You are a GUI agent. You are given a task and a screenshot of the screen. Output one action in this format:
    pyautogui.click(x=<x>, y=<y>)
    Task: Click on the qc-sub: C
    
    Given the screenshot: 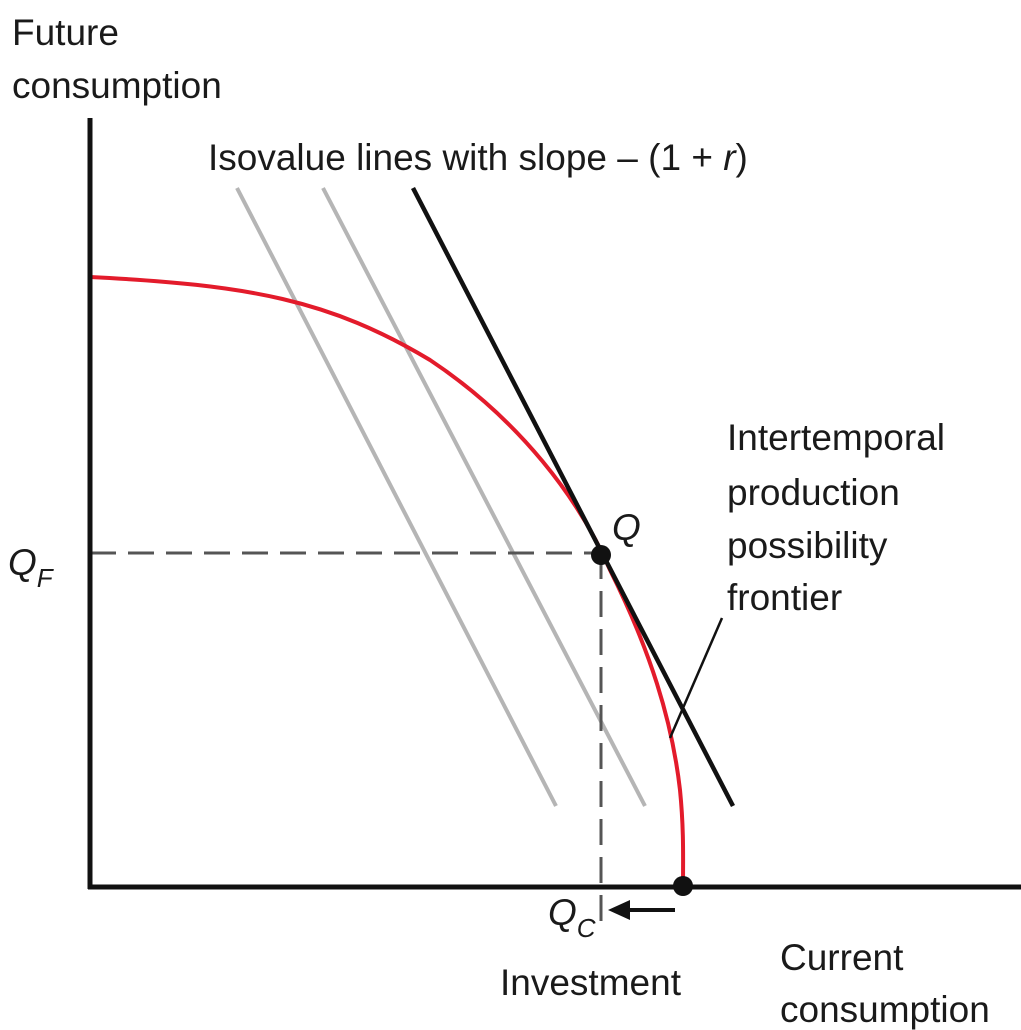 What is the action you would take?
    pyautogui.click(x=586, y=928)
    